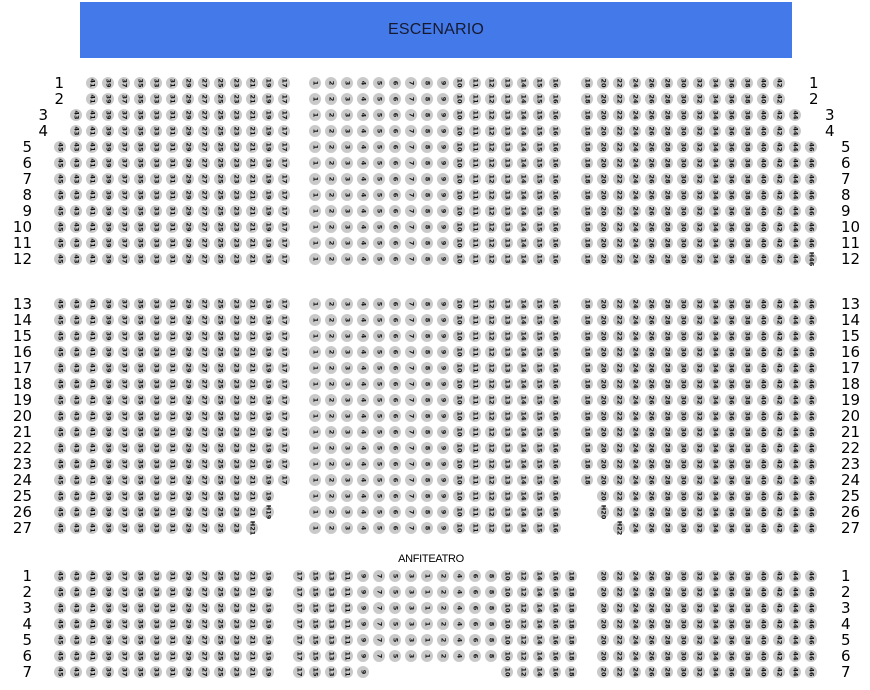 Image resolution: width=870 pixels, height=690 pixels. What do you see at coordinates (699, 368) in the screenshot?
I see `platea-seat-row17-32: 32` at bounding box center [699, 368].